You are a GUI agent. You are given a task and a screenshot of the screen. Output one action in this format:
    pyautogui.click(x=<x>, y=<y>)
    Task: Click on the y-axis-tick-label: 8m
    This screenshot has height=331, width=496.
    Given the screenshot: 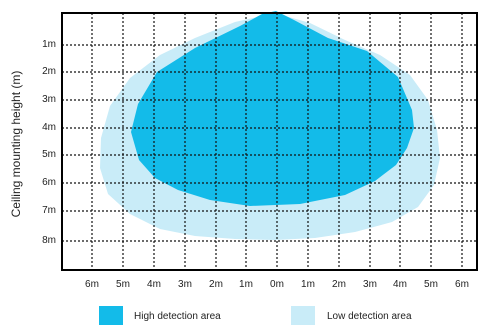 What is the action you would take?
    pyautogui.click(x=49, y=240)
    